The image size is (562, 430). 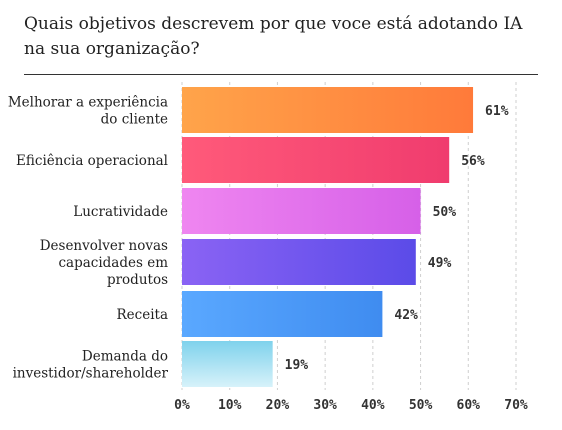 What do you see at coordinates (406, 315) in the screenshot?
I see `bar-value-label: 42%` at bounding box center [406, 315].